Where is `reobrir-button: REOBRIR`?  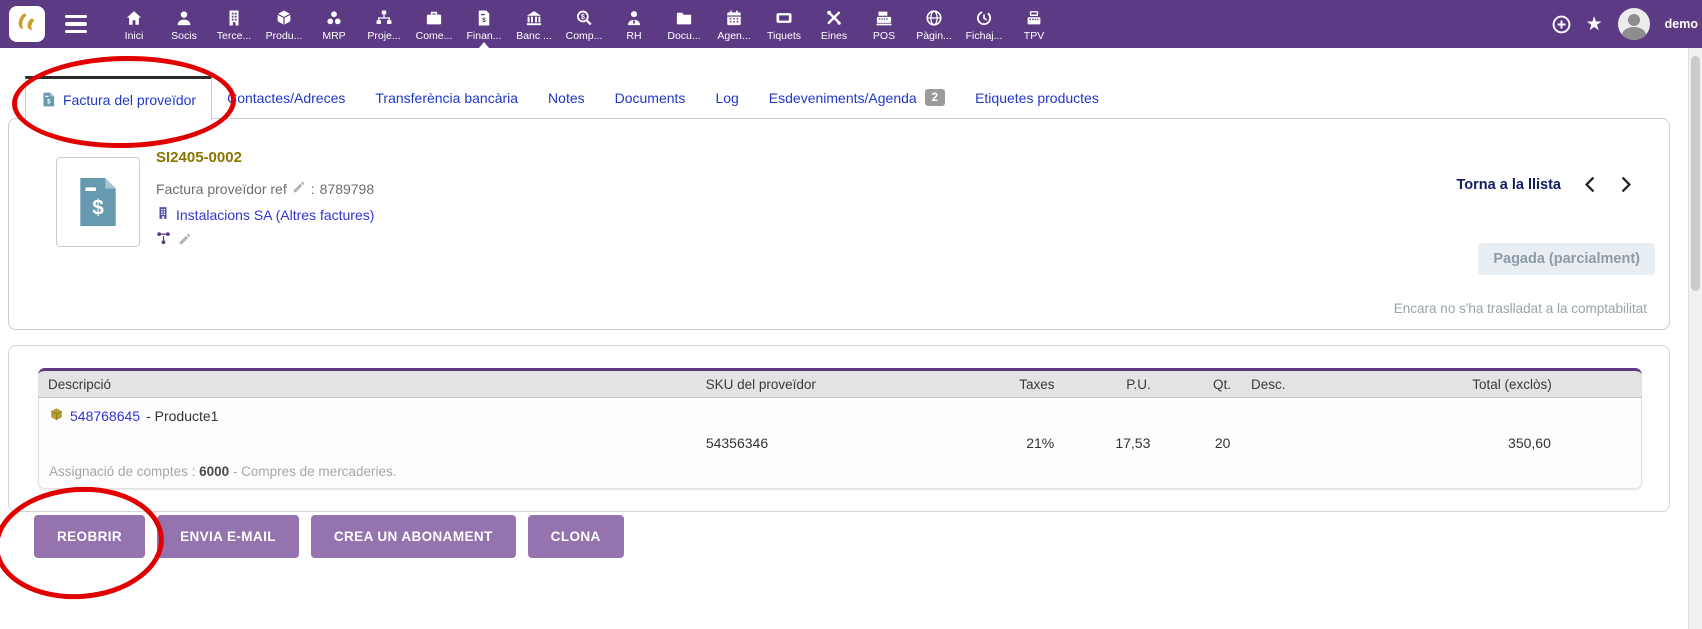 reobrir-button: REOBRIR is located at coordinates (90, 536).